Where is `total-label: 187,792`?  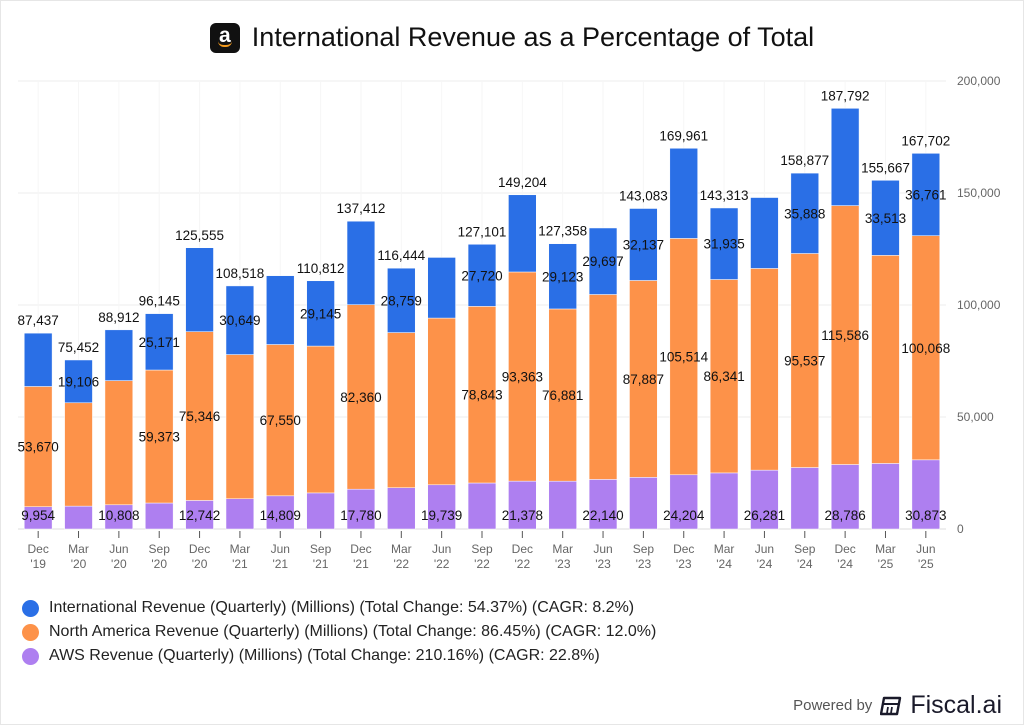
total-label: 187,792 is located at coordinates (845, 95).